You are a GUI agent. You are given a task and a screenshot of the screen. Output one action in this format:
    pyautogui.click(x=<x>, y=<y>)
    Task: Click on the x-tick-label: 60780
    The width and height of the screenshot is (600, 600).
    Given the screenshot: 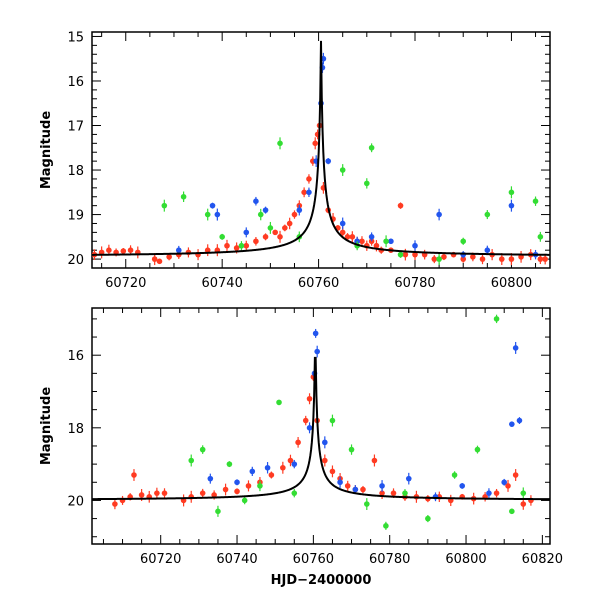 What is the action you would take?
    pyautogui.click(x=414, y=283)
    